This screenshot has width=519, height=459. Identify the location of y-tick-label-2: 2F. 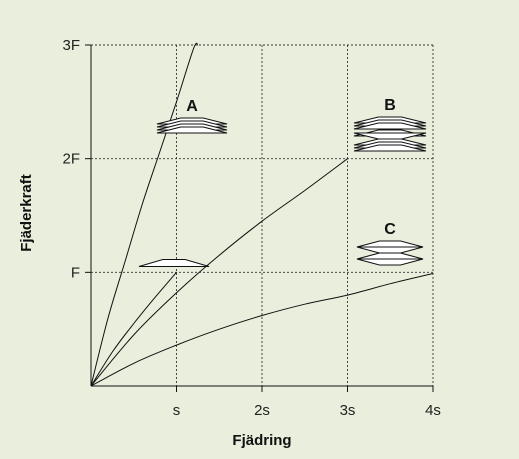
(71, 159).